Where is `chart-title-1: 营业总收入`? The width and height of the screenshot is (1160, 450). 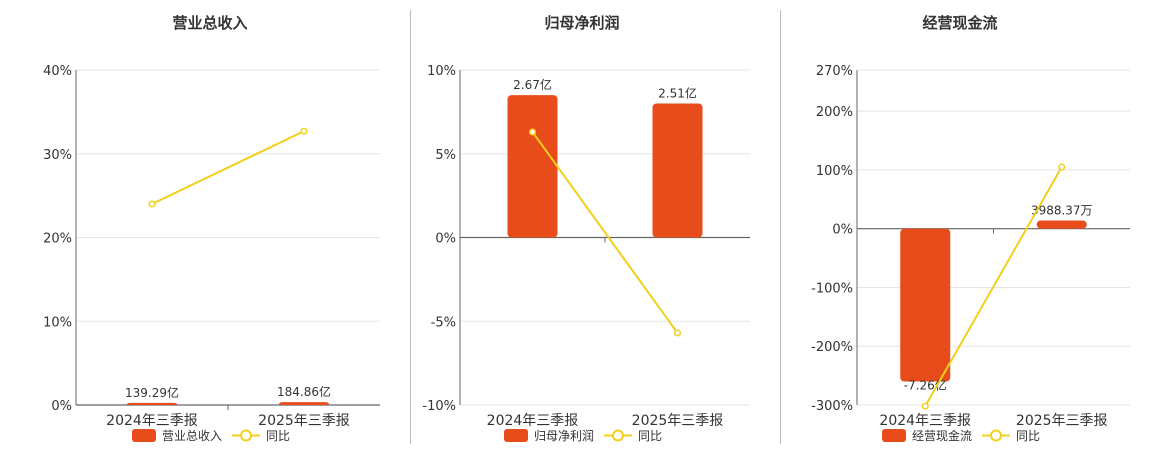
chart-title-1: 营业总收入 is located at coordinates (209, 23).